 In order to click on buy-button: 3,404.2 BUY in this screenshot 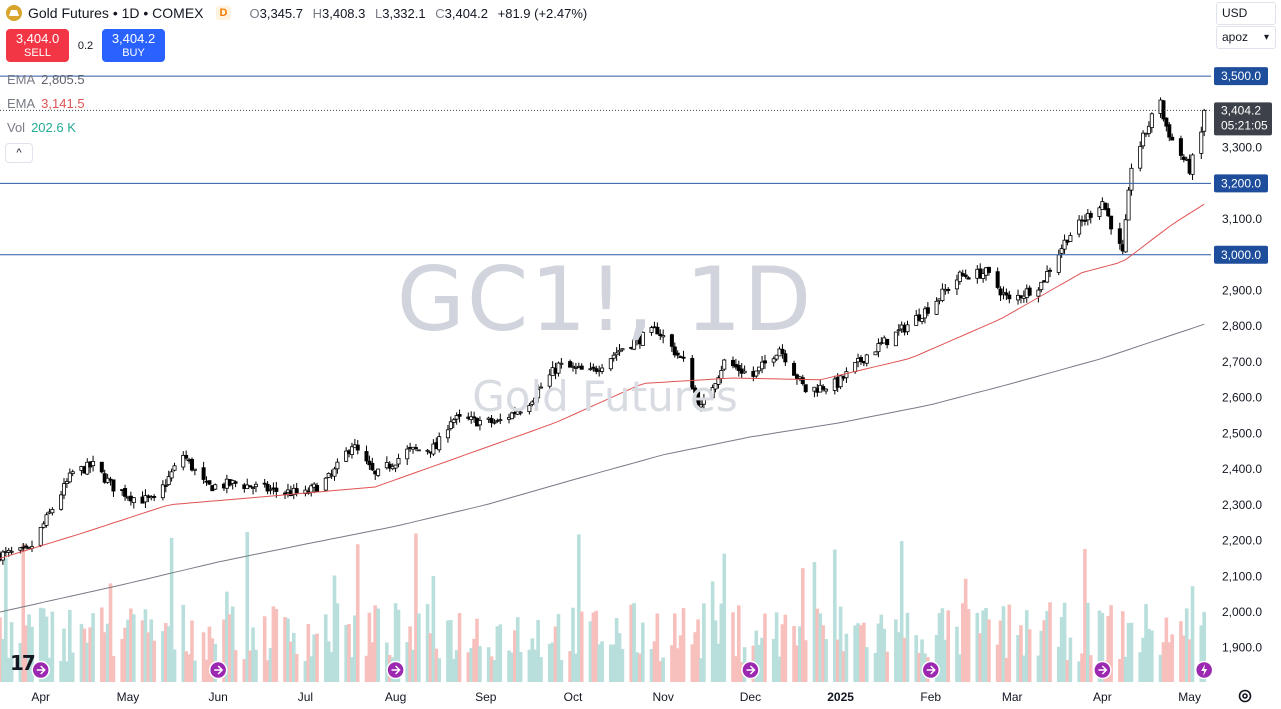, I will do `click(133, 45)`.